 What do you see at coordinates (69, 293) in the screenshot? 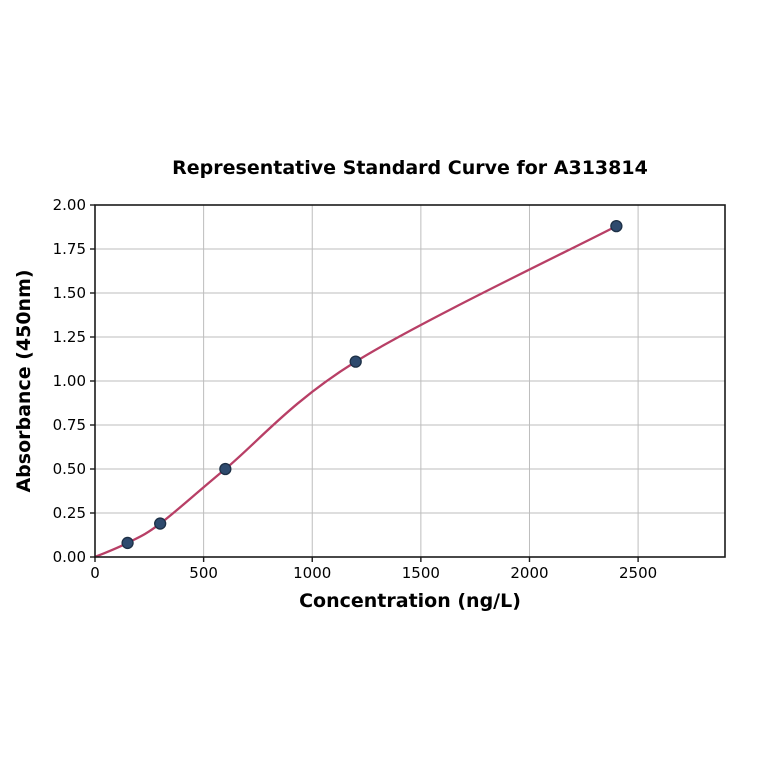
I see `y-tick-label: 1.50` at bounding box center [69, 293].